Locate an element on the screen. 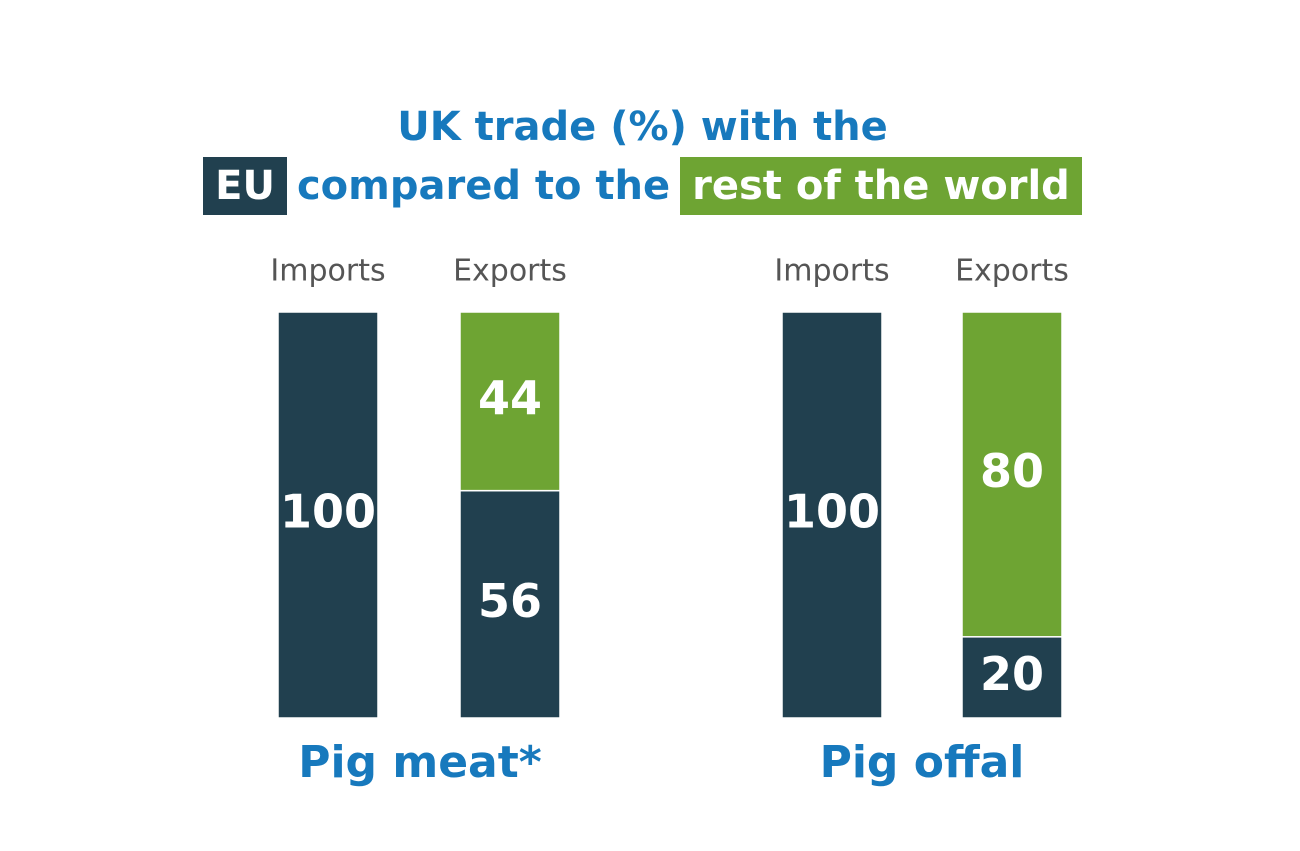 Image resolution: width=1300 pixels, height=851 pixels. title-legend: EU compared to the rest of the world is located at coordinates (642, 186).